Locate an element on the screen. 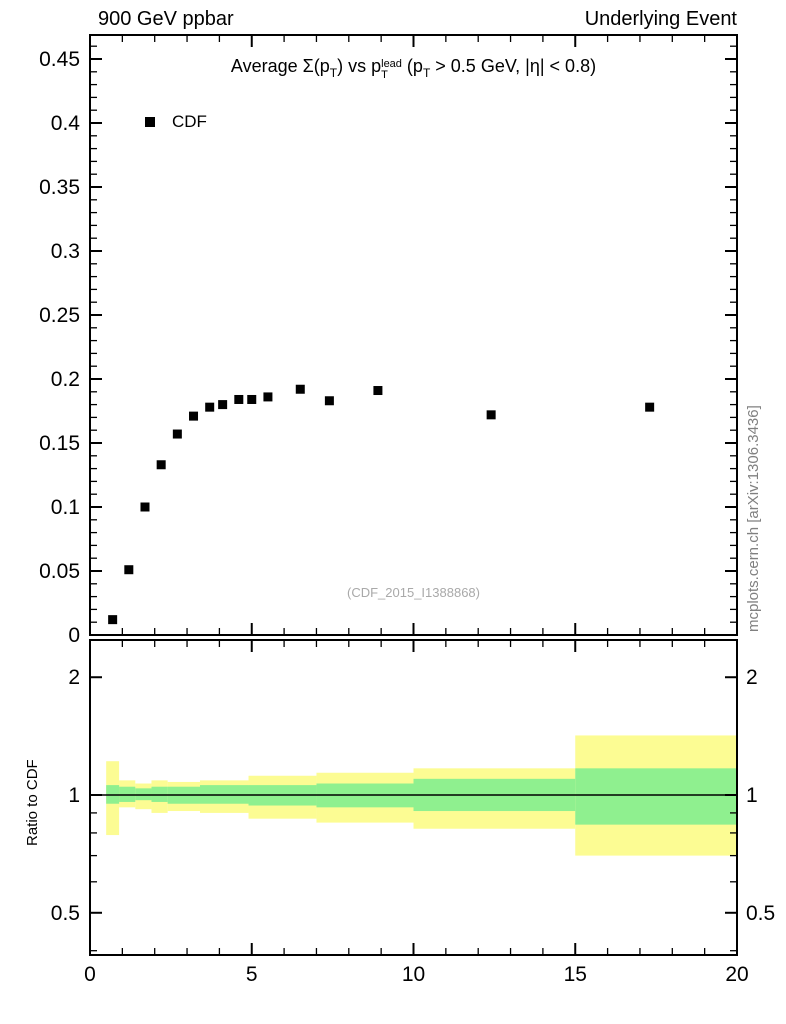 Image resolution: width=786 pixels, height=1024 pixels. title-segment: Average is located at coordinates (266, 66).